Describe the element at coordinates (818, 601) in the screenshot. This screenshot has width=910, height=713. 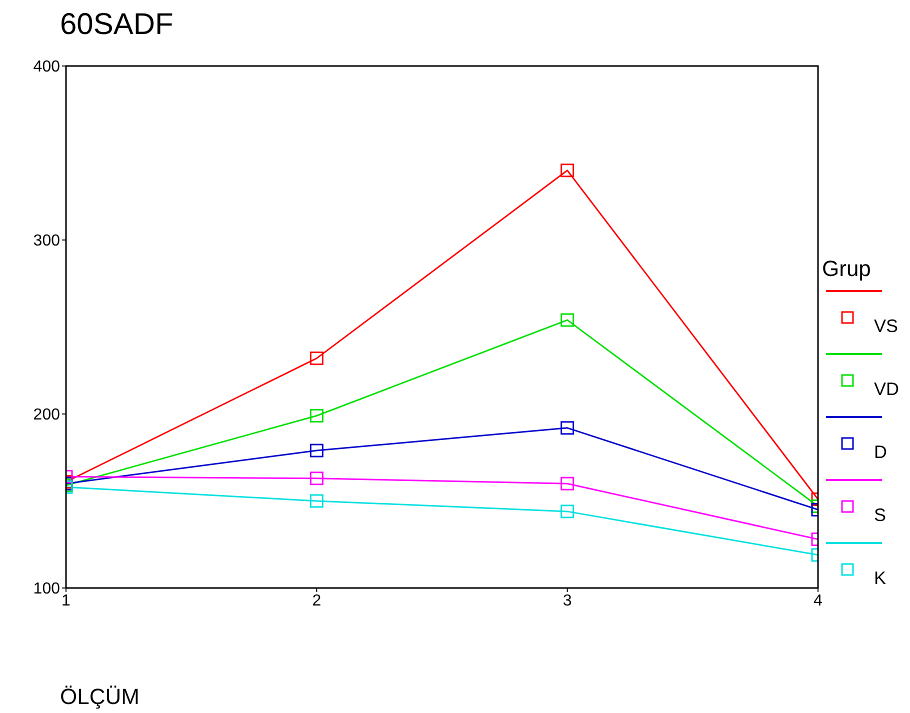
I see `x-tick-label: 4` at that location.